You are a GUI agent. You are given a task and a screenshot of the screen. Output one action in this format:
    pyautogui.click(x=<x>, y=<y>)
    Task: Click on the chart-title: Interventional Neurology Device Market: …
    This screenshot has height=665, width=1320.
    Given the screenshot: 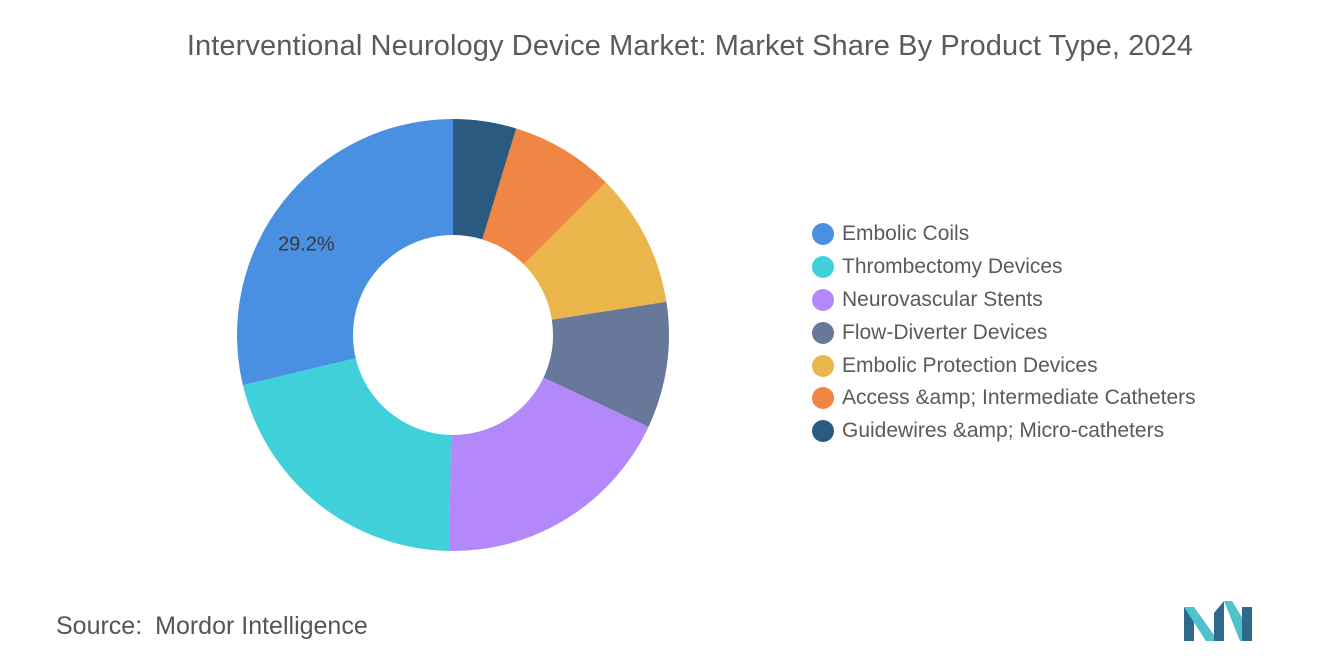 What is the action you would take?
    pyautogui.click(x=690, y=46)
    